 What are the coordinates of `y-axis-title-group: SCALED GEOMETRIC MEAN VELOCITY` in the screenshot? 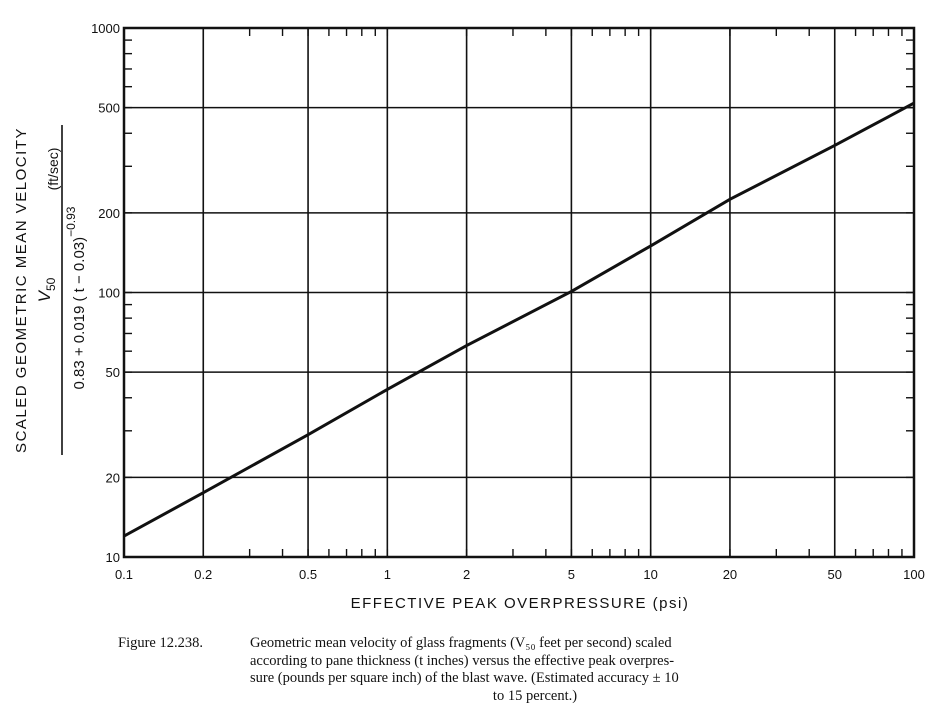 It's located at (21, 290).